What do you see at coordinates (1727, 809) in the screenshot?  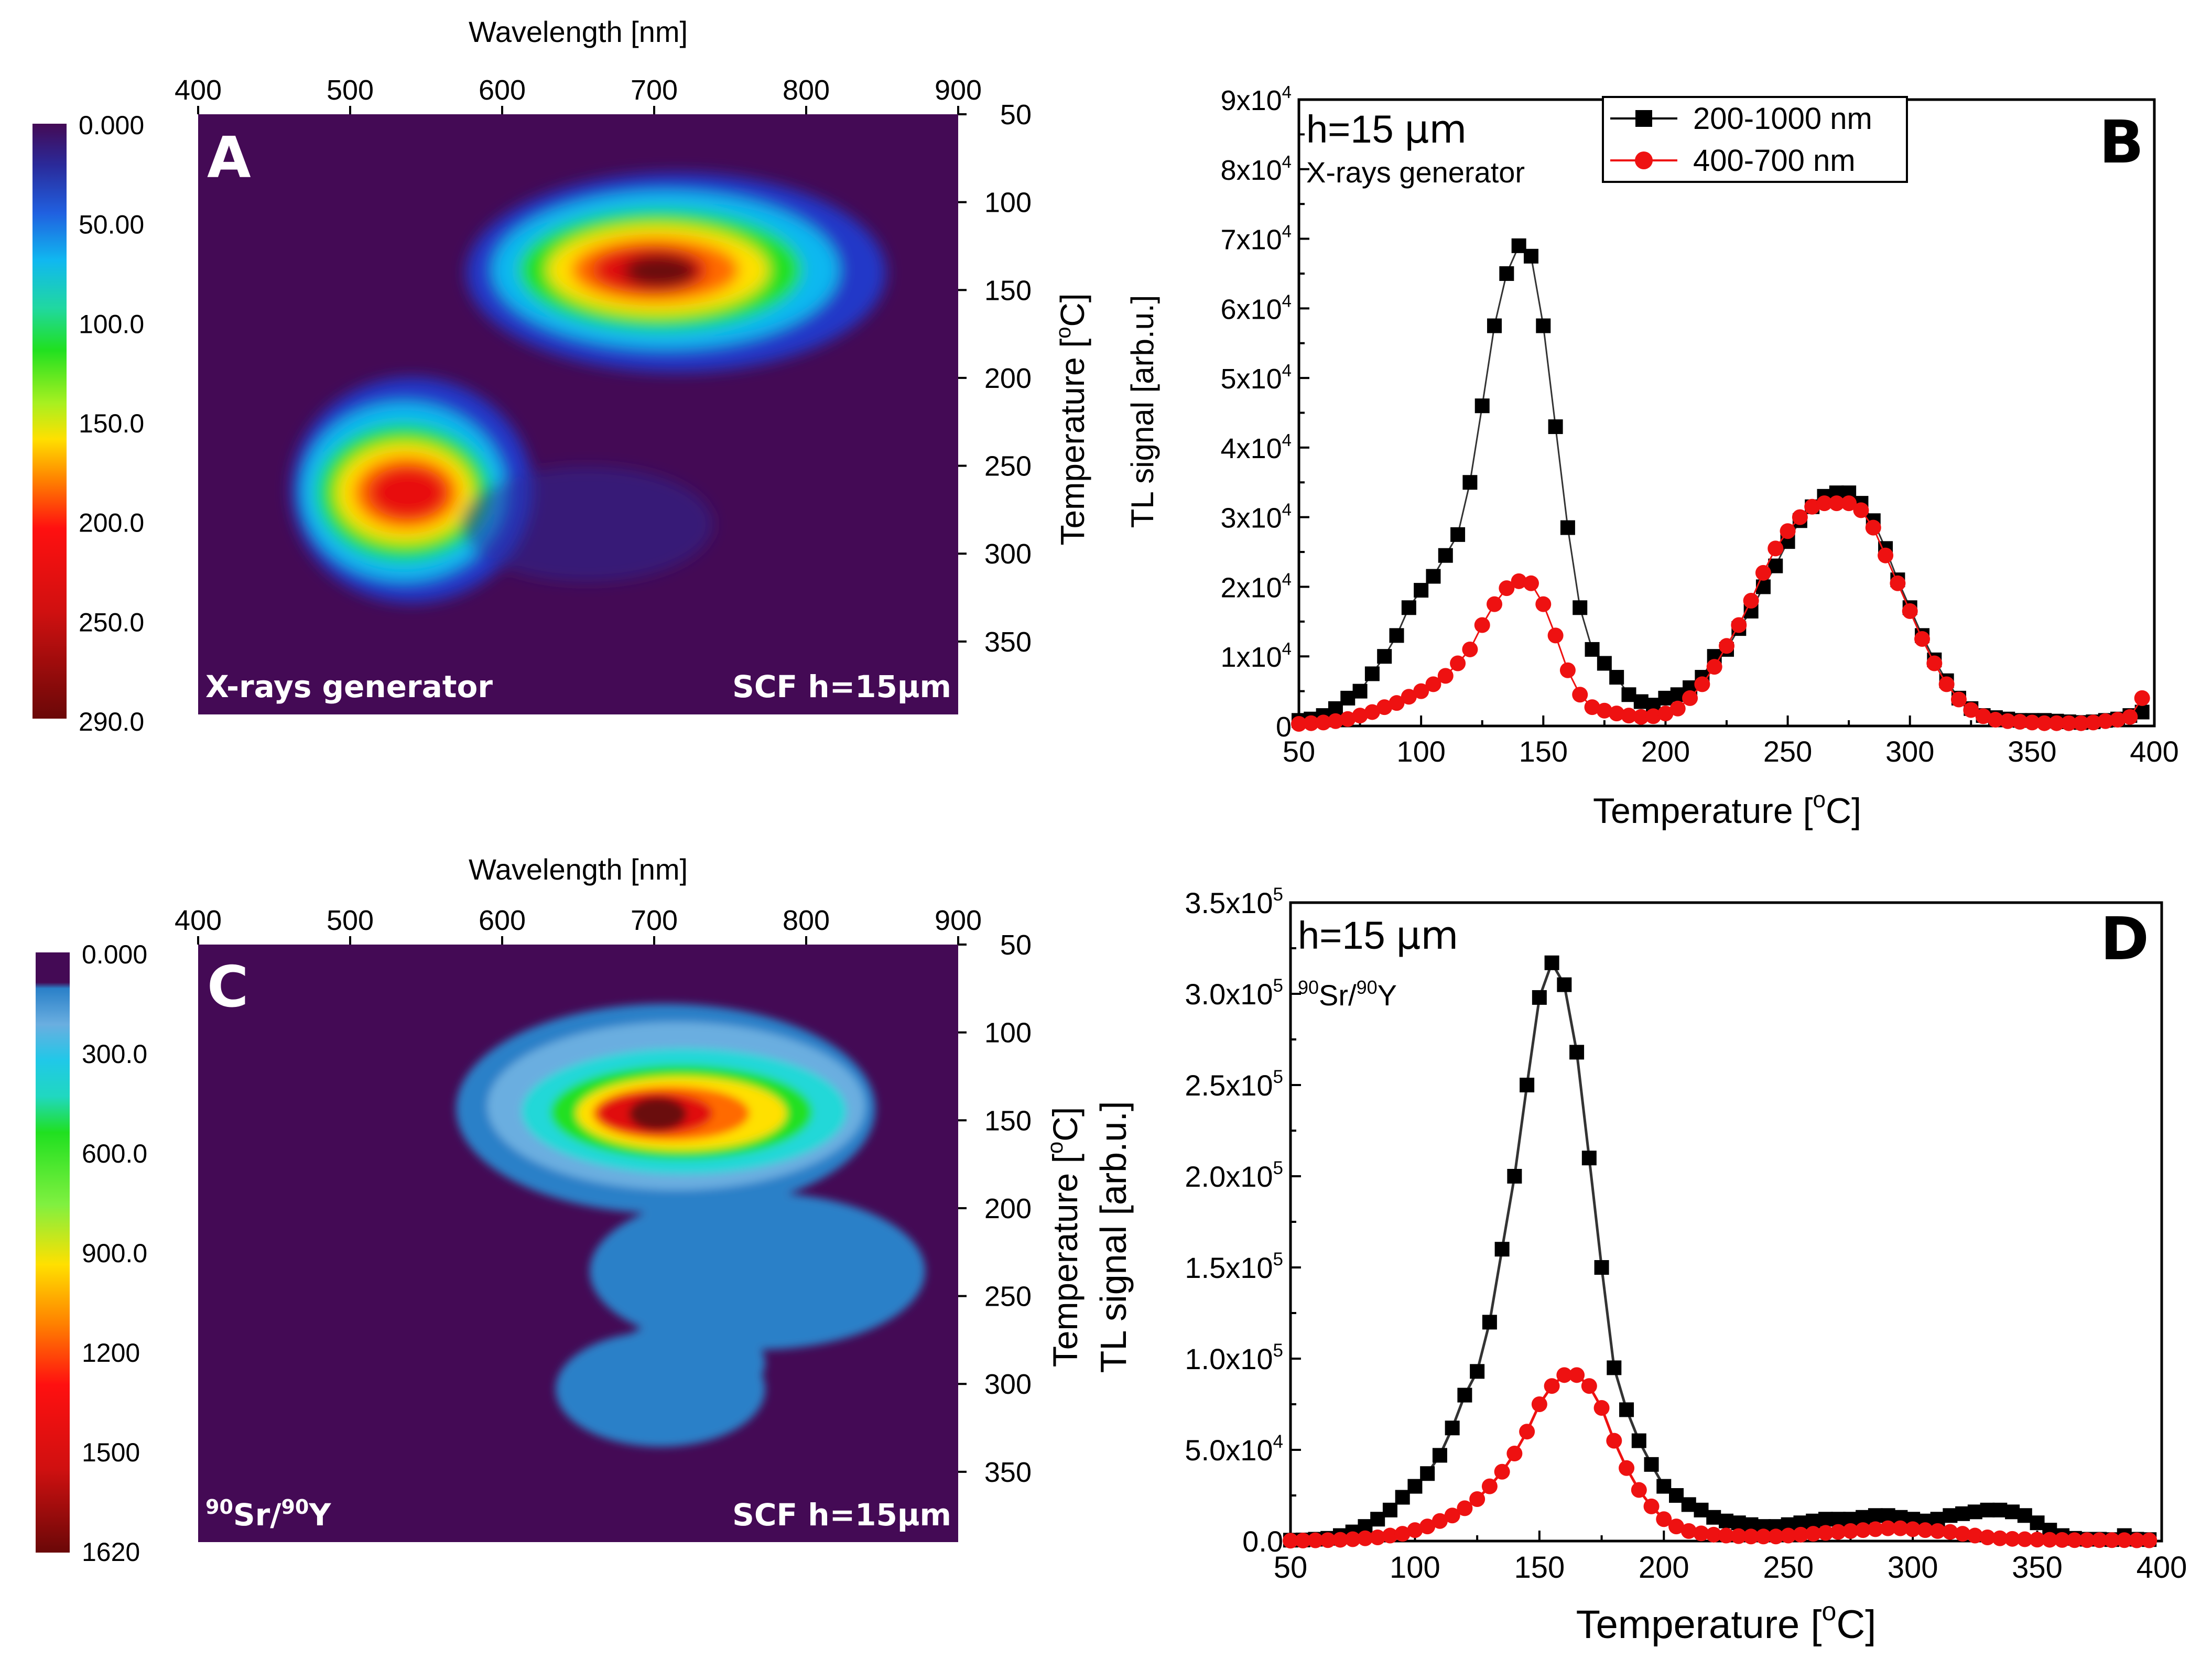 I see `panel-b-x-axis-label: Temperature [oC]` at bounding box center [1727, 809].